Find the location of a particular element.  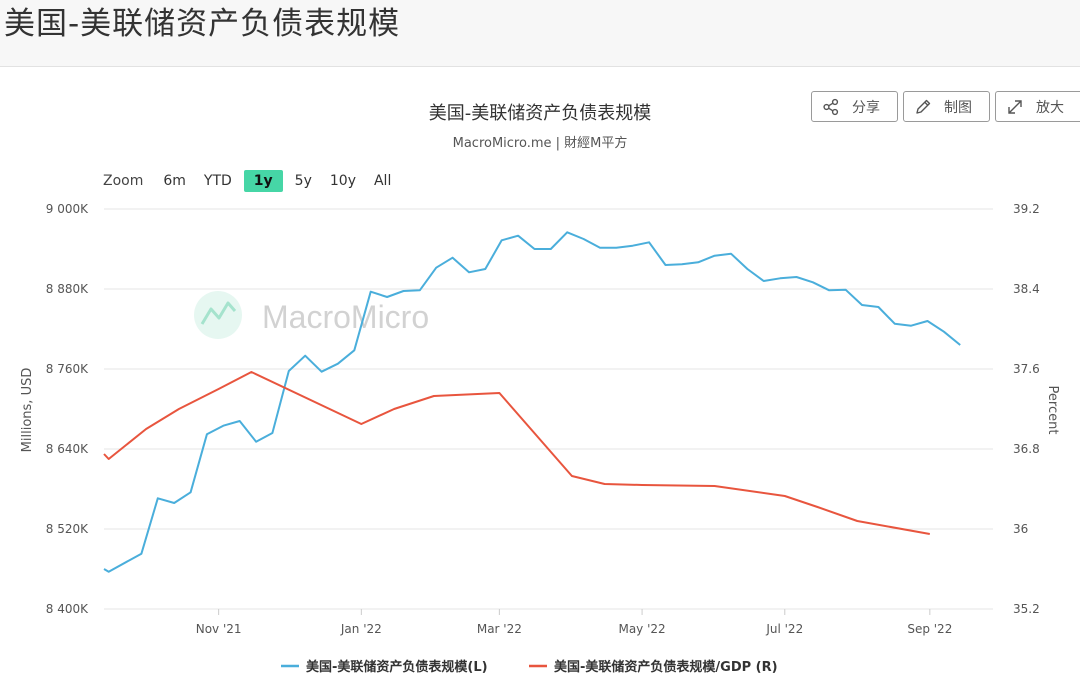

zoom-ytd-button: YTD is located at coordinates (217, 181).